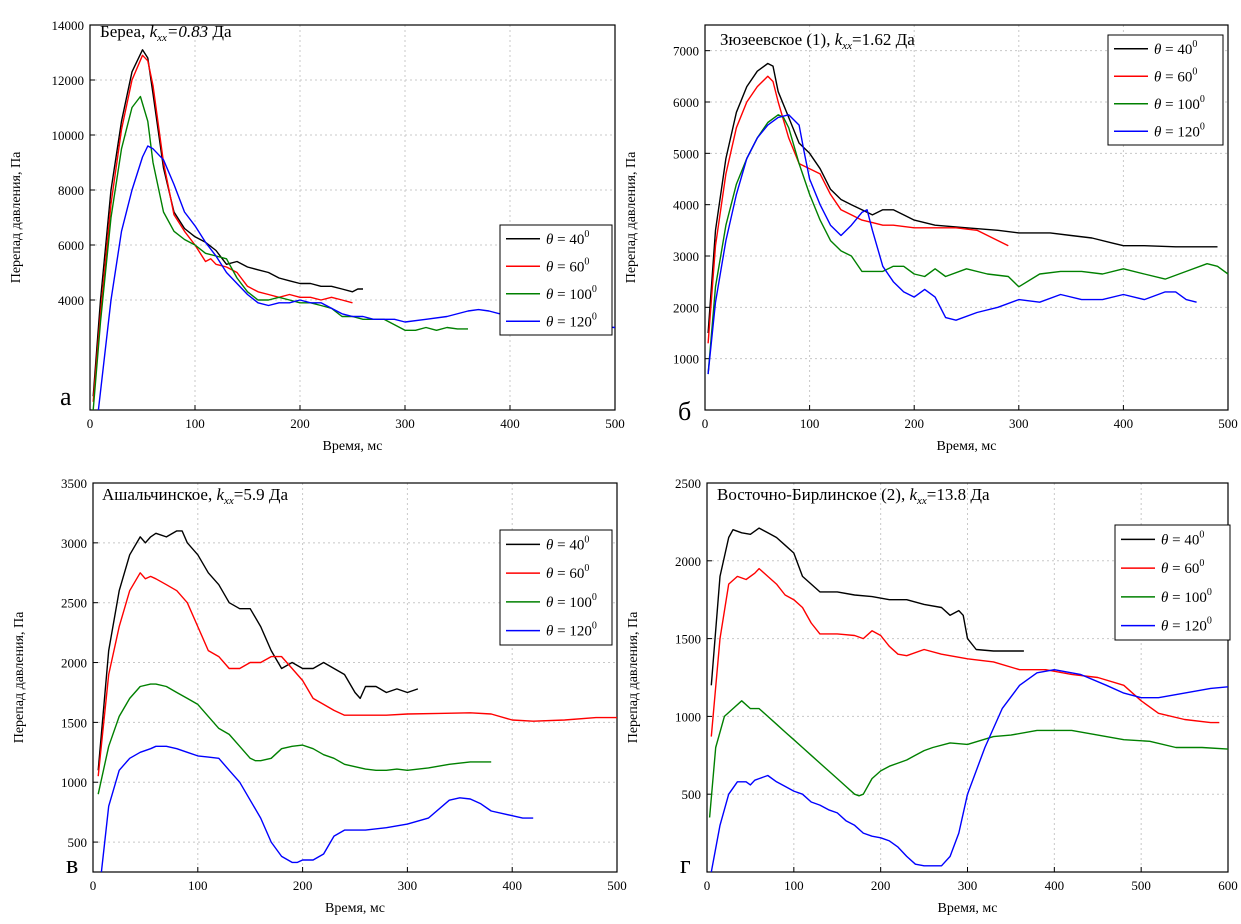 The image size is (1241, 924). Describe the element at coordinates (71, 245) in the screenshot. I see `y-tick-label: 6000` at that location.